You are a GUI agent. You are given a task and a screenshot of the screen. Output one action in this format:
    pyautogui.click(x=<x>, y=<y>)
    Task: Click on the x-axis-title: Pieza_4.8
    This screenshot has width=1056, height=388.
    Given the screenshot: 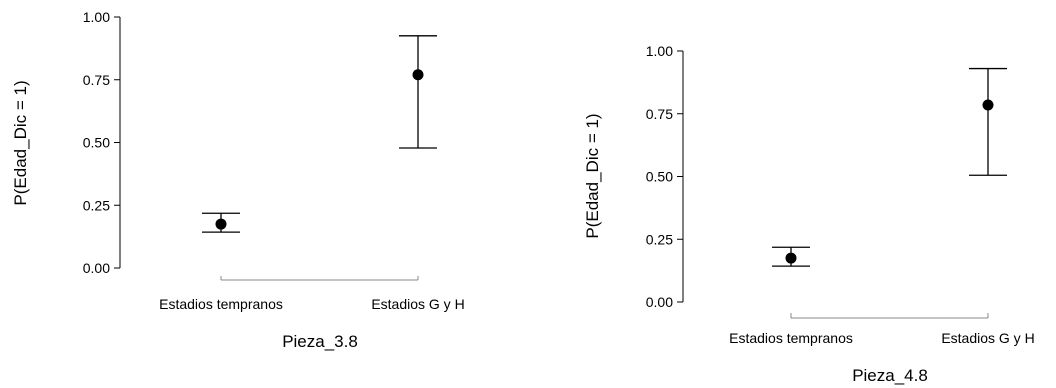 What is the action you would take?
    pyautogui.click(x=890, y=375)
    